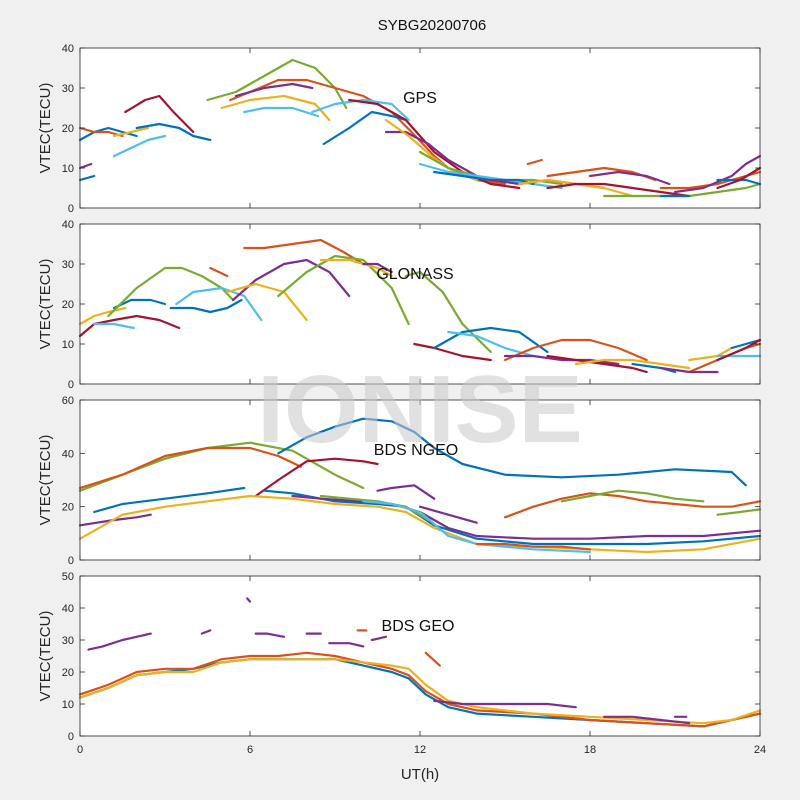  What do you see at coordinates (418, 626) in the screenshot?
I see `panel-annotation: BDS GEO` at bounding box center [418, 626].